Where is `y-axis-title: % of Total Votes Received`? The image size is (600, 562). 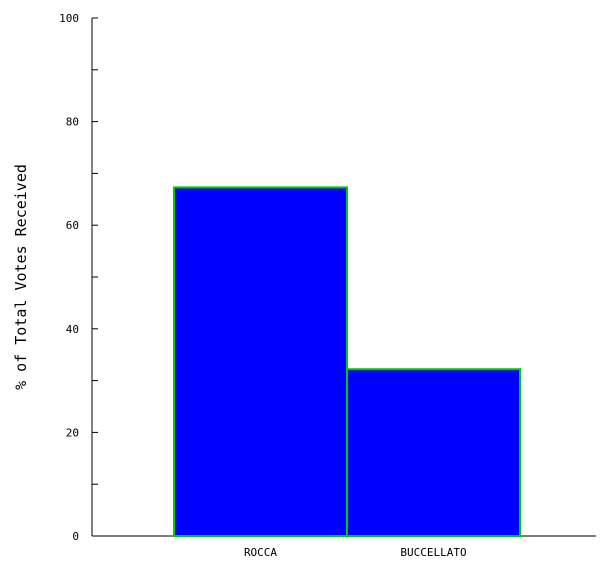
y-axis-title: % of Total Votes Received is located at coordinates (21, 277).